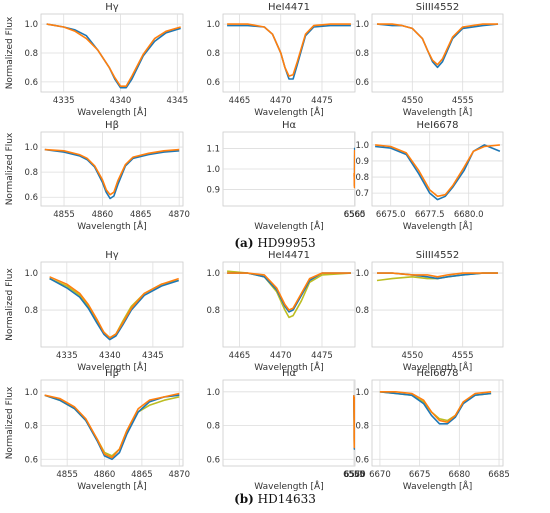 This screenshot has width=550, height=513. What do you see at coordinates (286, 499) in the screenshot?
I see `caption-b-text: HD14633` at bounding box center [286, 499].